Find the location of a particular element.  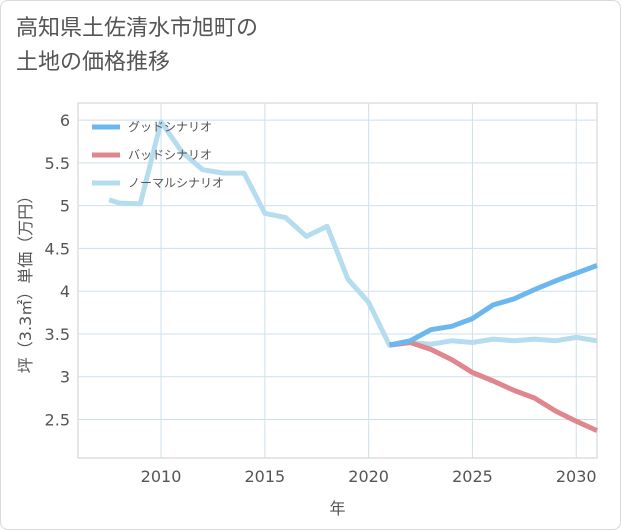

y-axis-label: 坪（3.3㎡）単価（万円） is located at coordinates (25, 280).